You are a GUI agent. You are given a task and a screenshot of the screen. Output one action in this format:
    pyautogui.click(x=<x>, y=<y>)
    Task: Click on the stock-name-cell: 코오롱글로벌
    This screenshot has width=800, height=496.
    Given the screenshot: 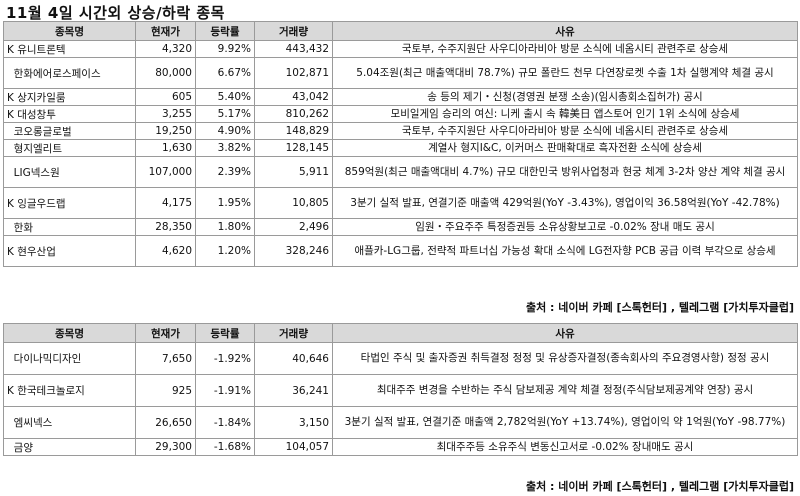 What is the action you would take?
    pyautogui.click(x=69, y=131)
    